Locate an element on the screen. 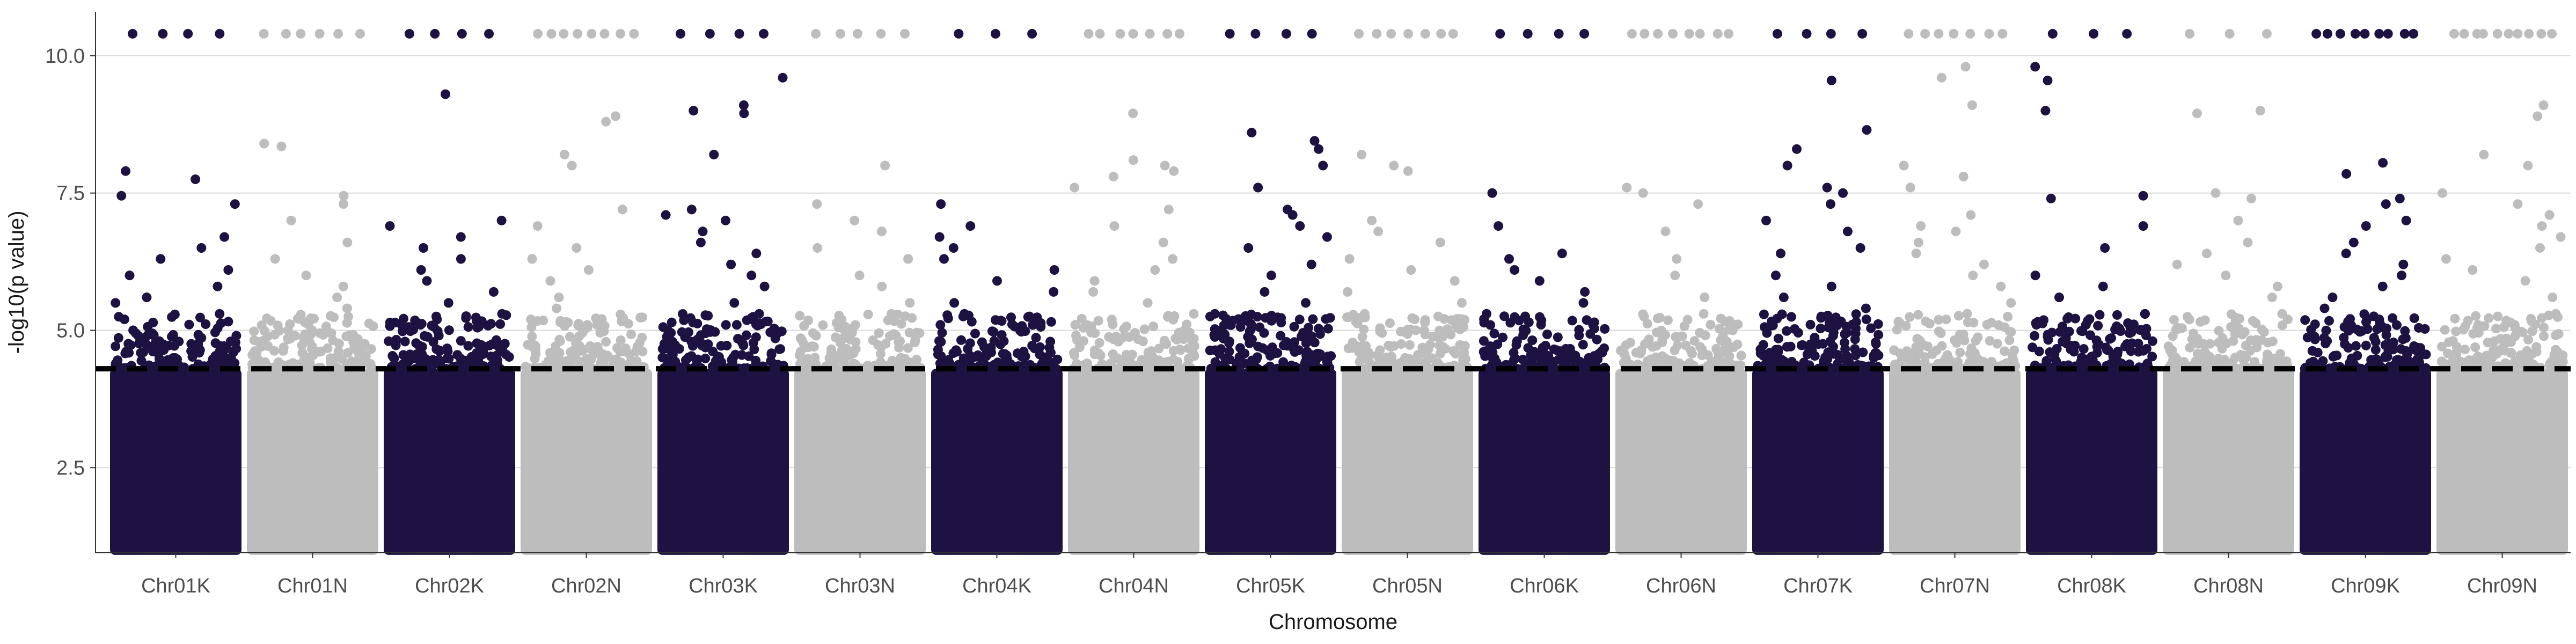  x-tick-label-Chr01N: Chr01N is located at coordinates (312, 586).